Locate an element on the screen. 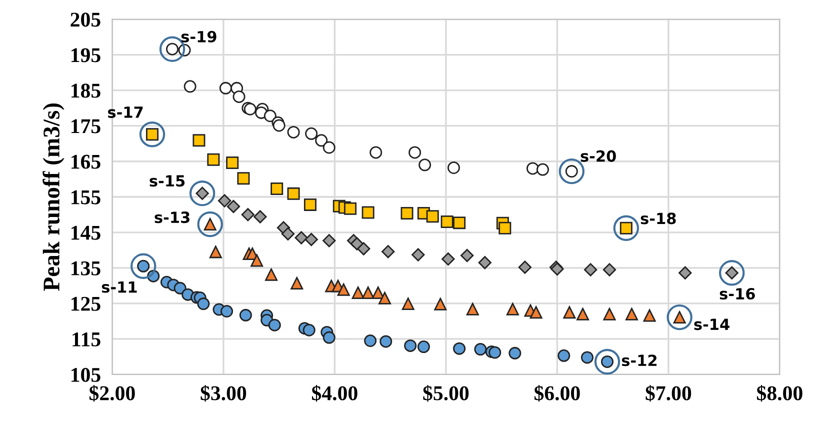 This screenshot has height=428, width=819. y-tick-label: 155 is located at coordinates (86, 197).